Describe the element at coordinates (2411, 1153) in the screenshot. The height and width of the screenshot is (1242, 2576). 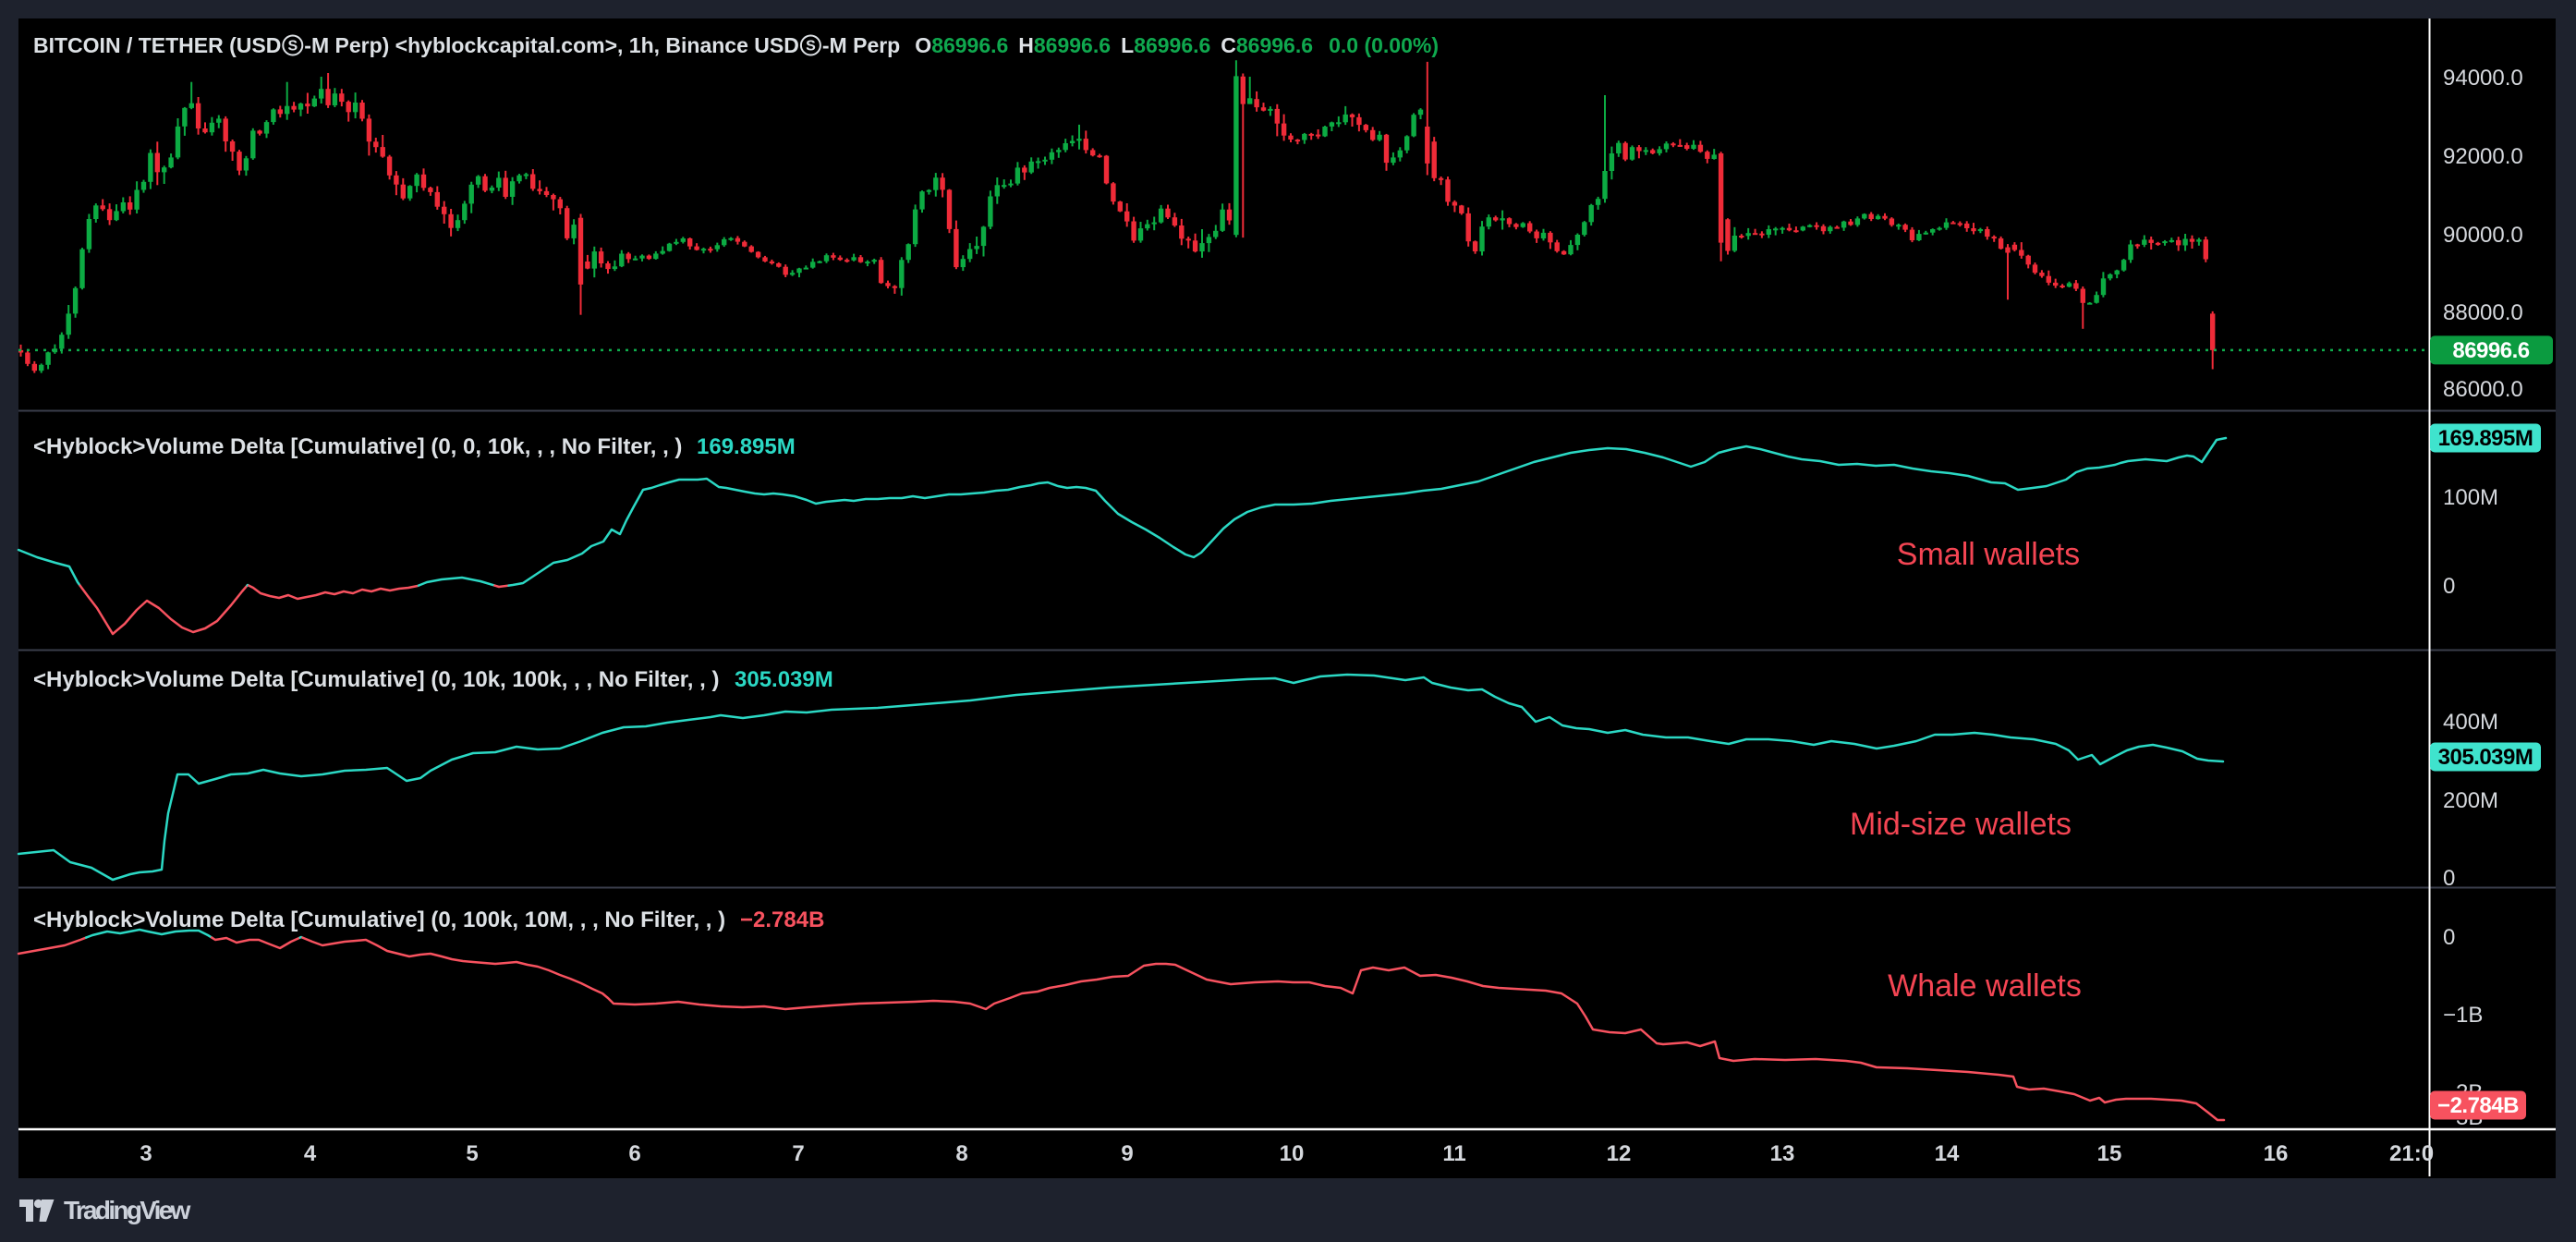
I see `svg-text: 21:0` at that location.